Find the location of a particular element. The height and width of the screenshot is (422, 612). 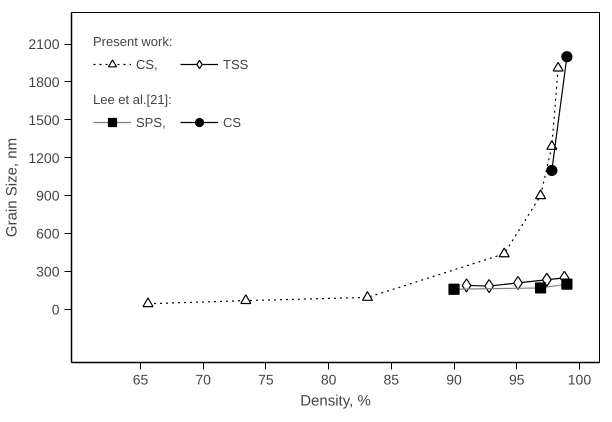

annotation: Lee et al.[21]: is located at coordinates (133, 99).